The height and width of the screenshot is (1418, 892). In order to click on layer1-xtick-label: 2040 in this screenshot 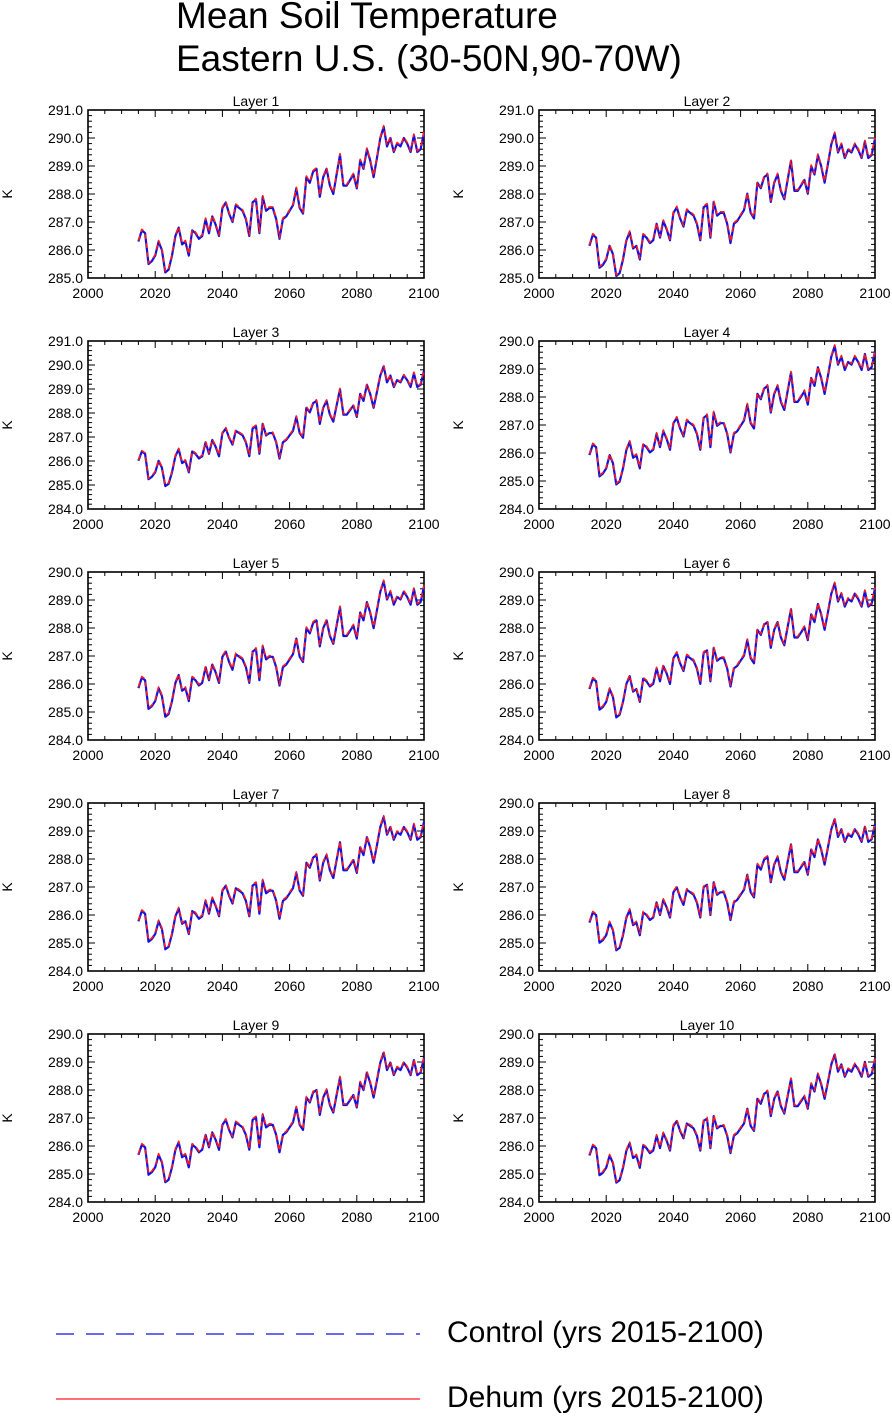, I will do `click(222, 293)`.